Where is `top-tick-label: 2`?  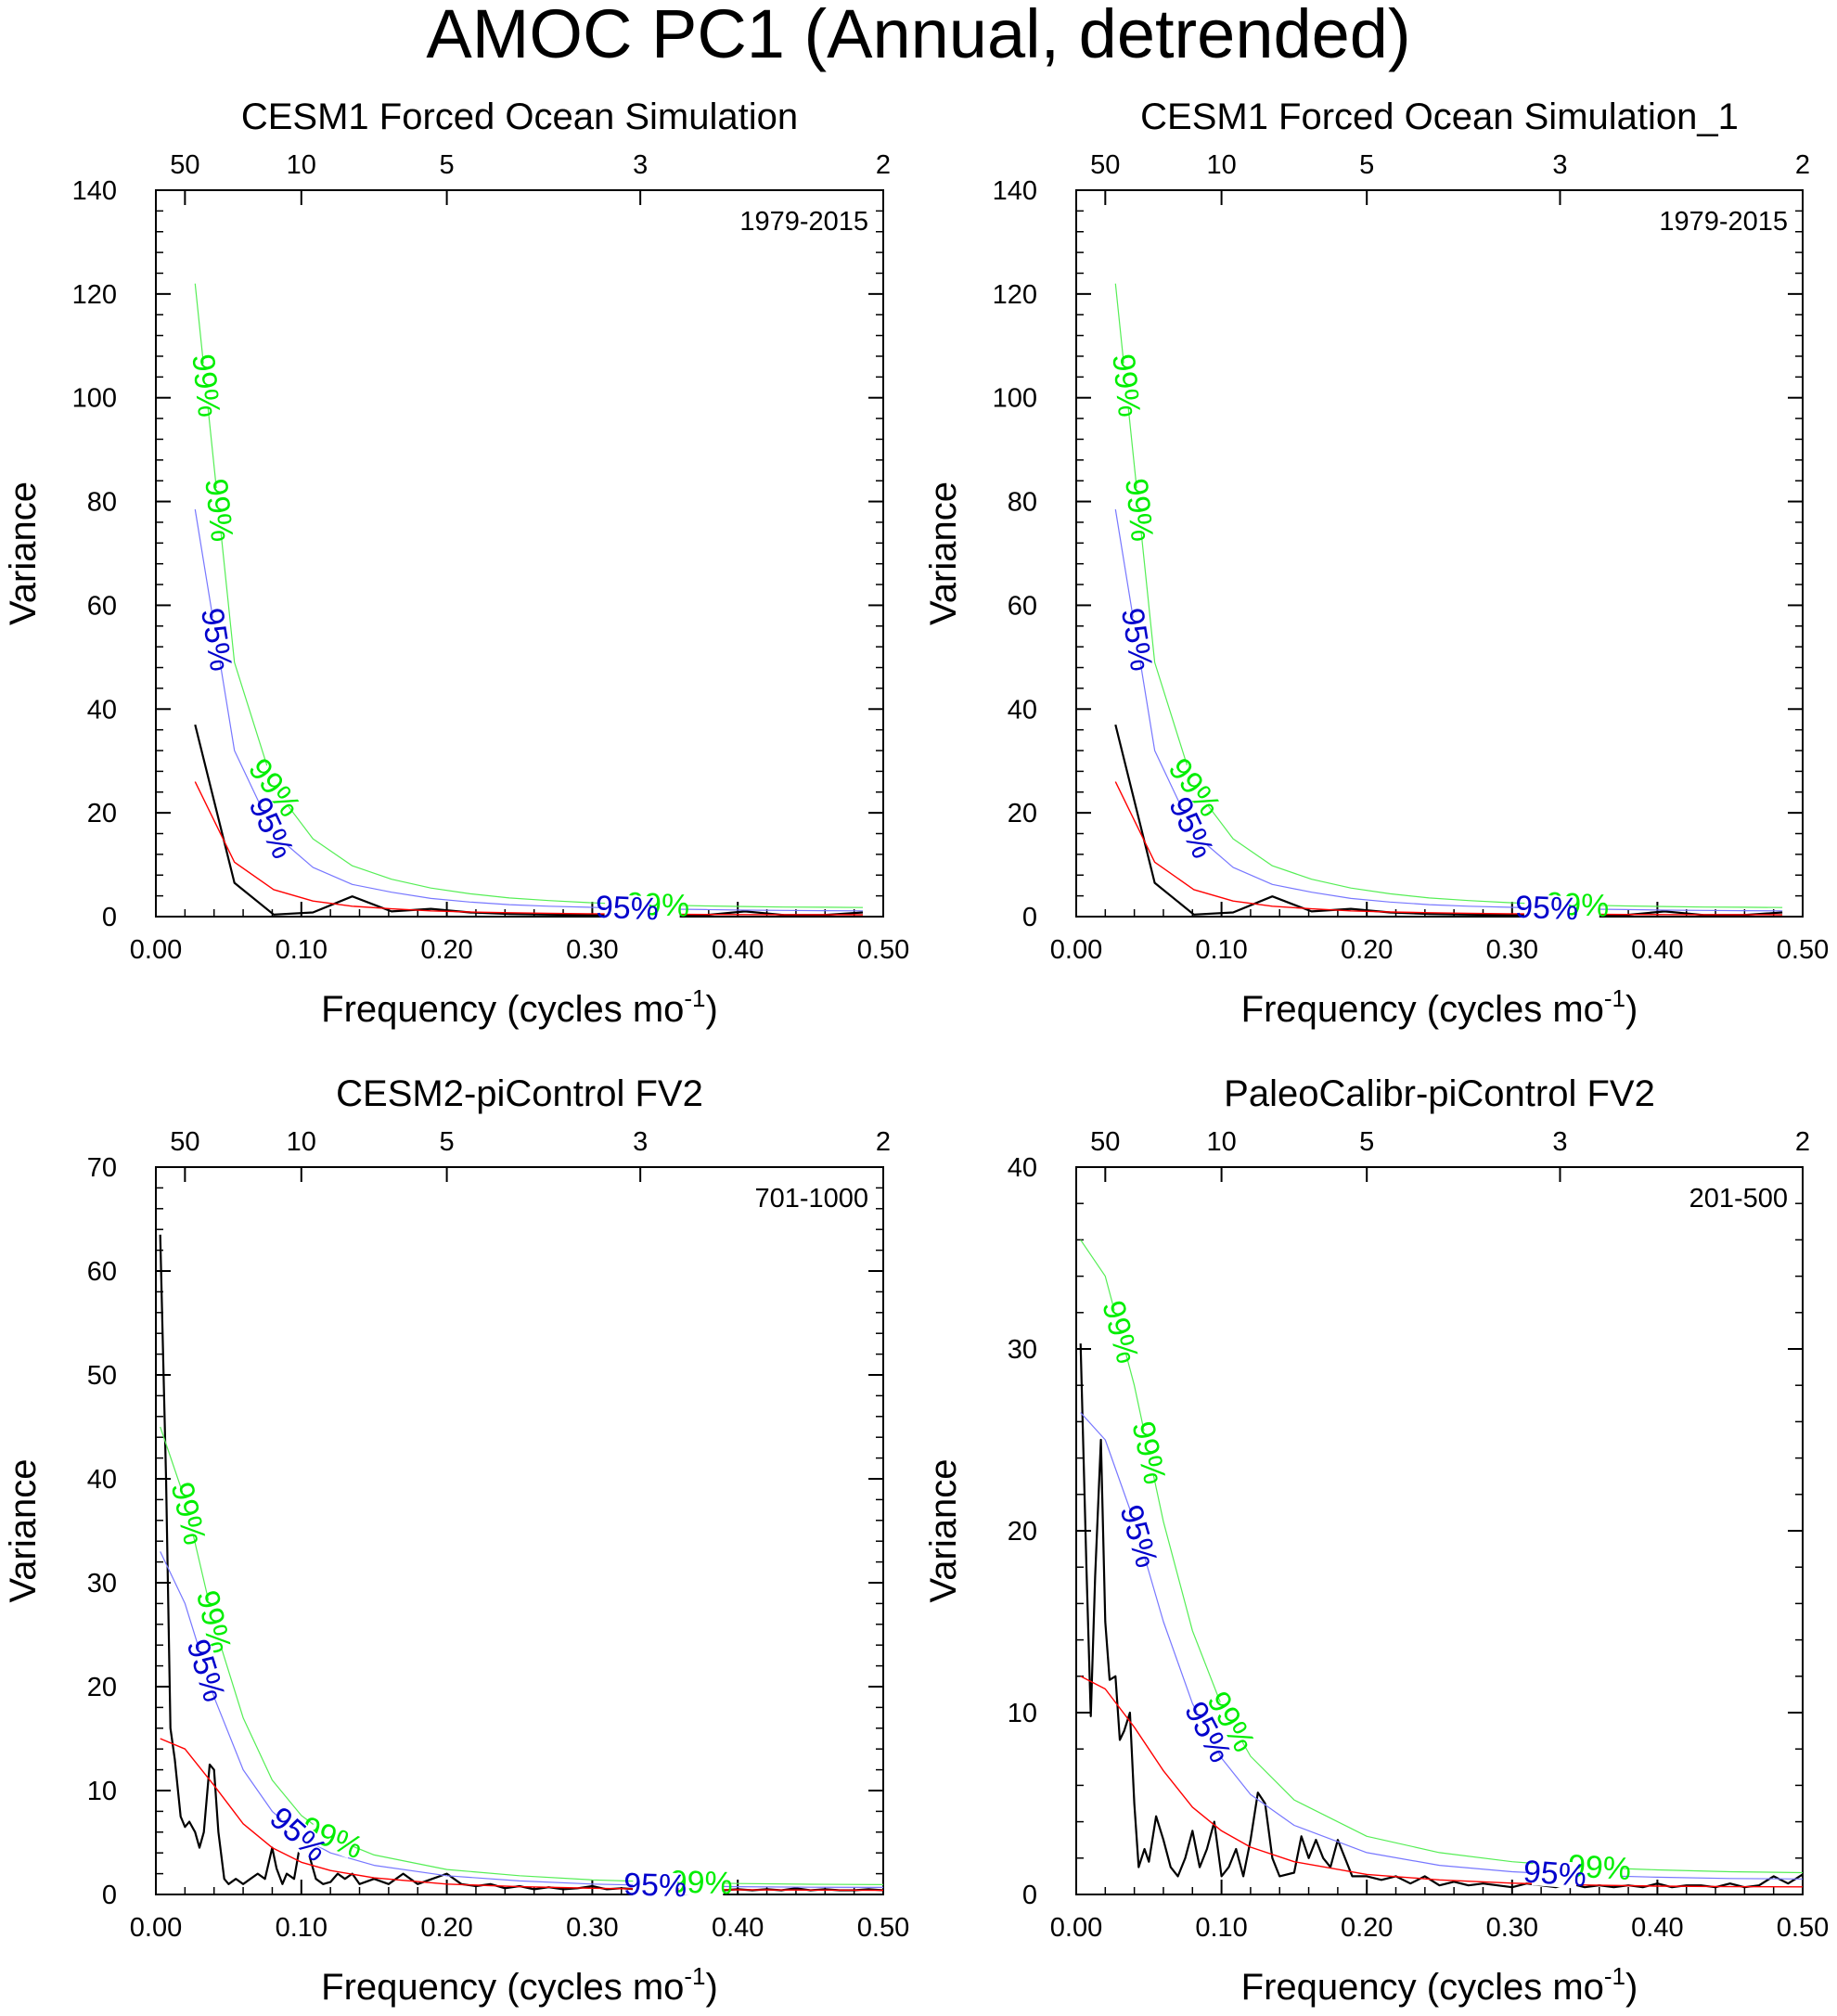 top-tick-label: 2 is located at coordinates (1803, 1142).